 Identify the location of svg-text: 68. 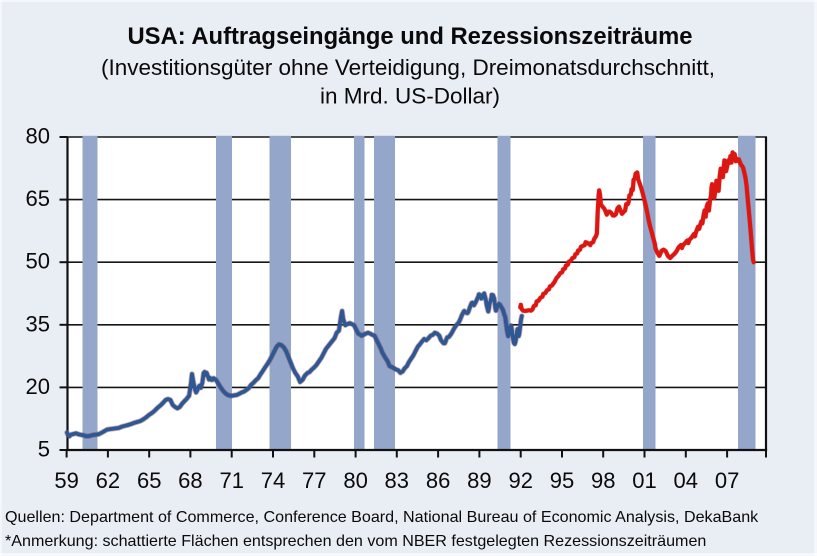
(190, 480).